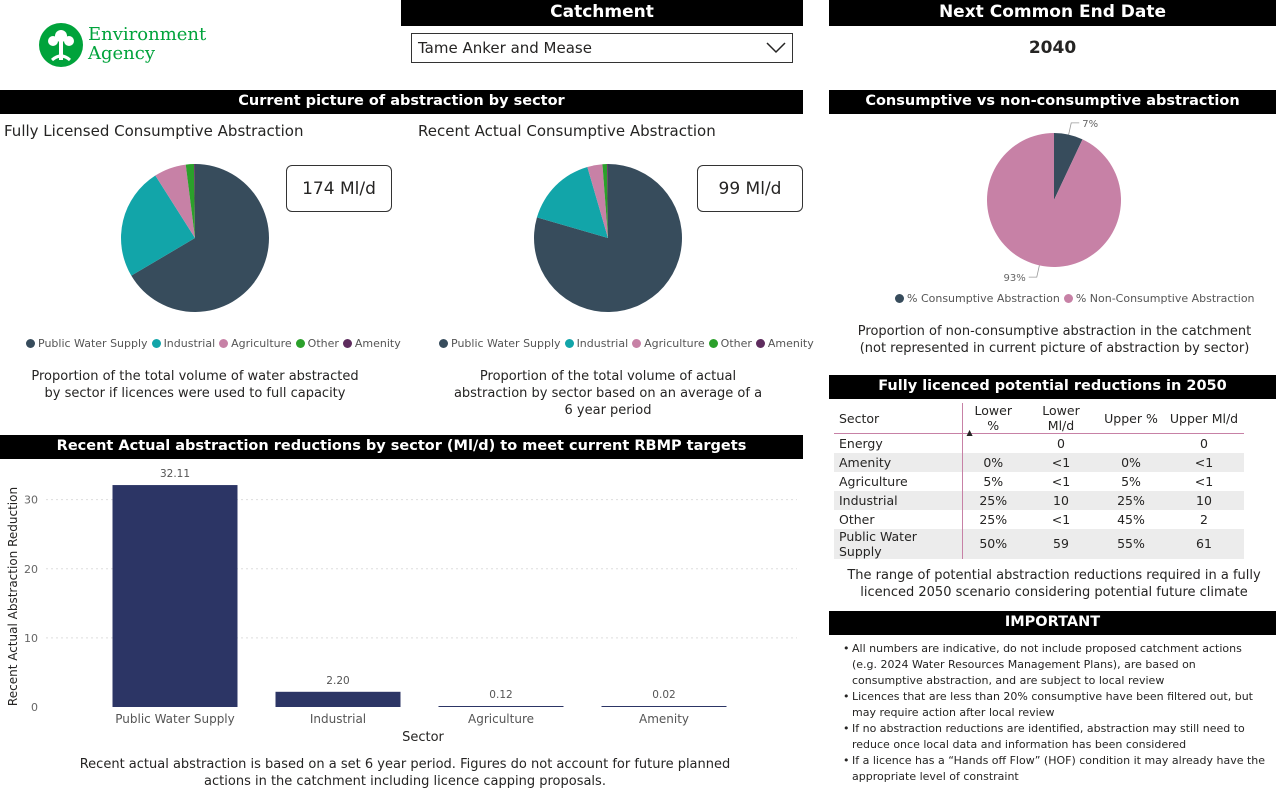 This screenshot has height=791, width=1276. Describe the element at coordinates (1131, 418) in the screenshot. I see `column-header-upper-pct: Upper %` at that location.